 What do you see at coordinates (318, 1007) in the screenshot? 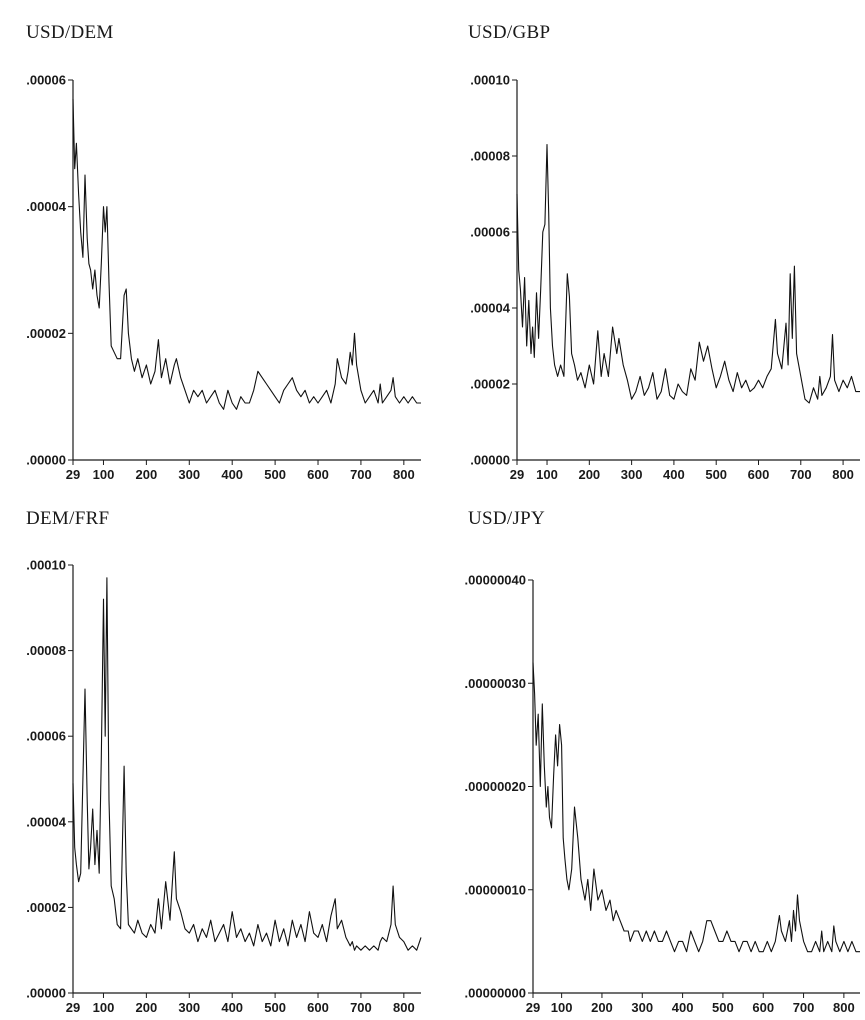
I see `dem-frf-x-tick-label: 600` at bounding box center [318, 1007].